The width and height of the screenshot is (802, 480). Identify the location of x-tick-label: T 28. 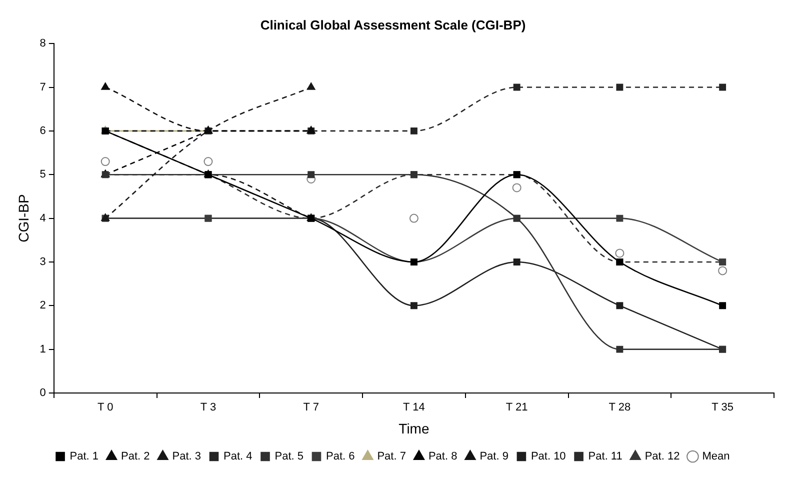
(619, 408).